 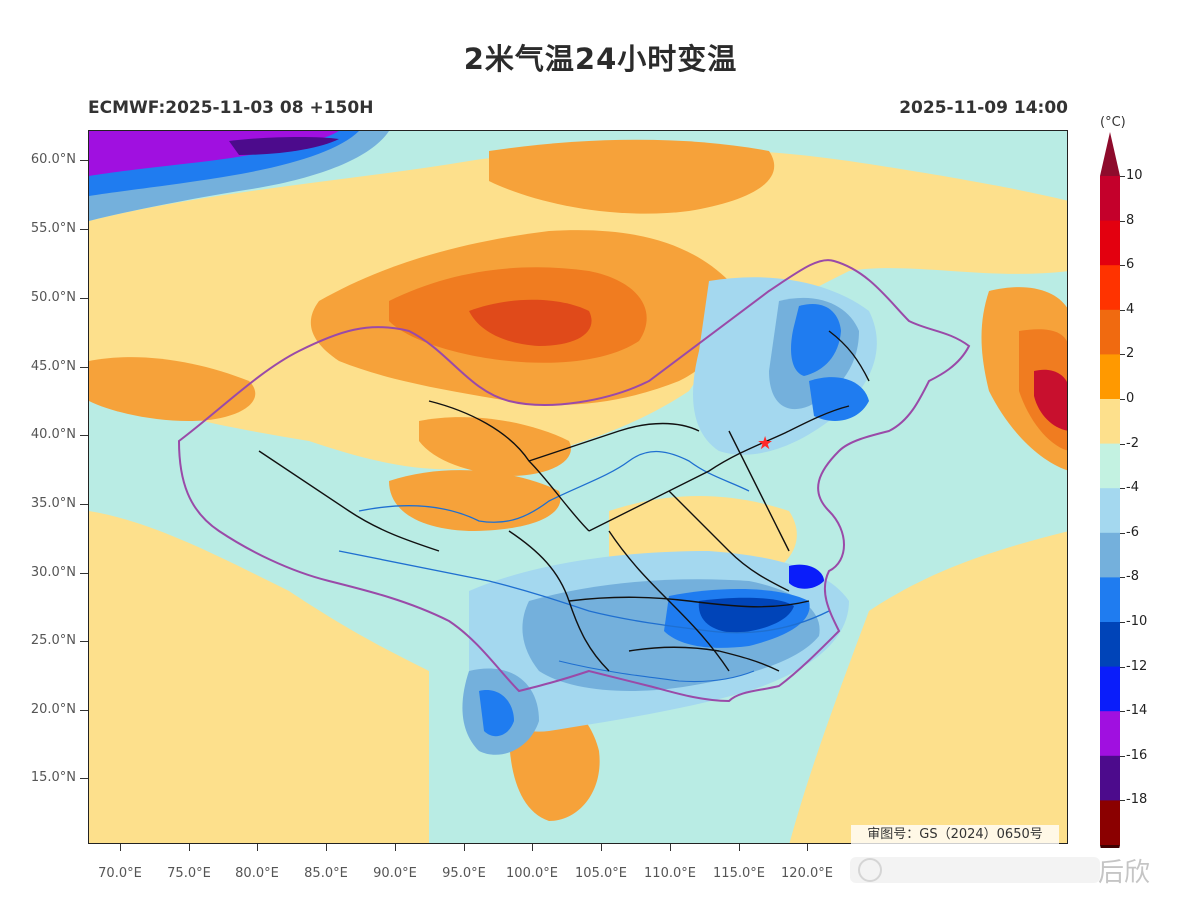 I want to click on lon-label-115: 115.0°E, so click(x=739, y=873).